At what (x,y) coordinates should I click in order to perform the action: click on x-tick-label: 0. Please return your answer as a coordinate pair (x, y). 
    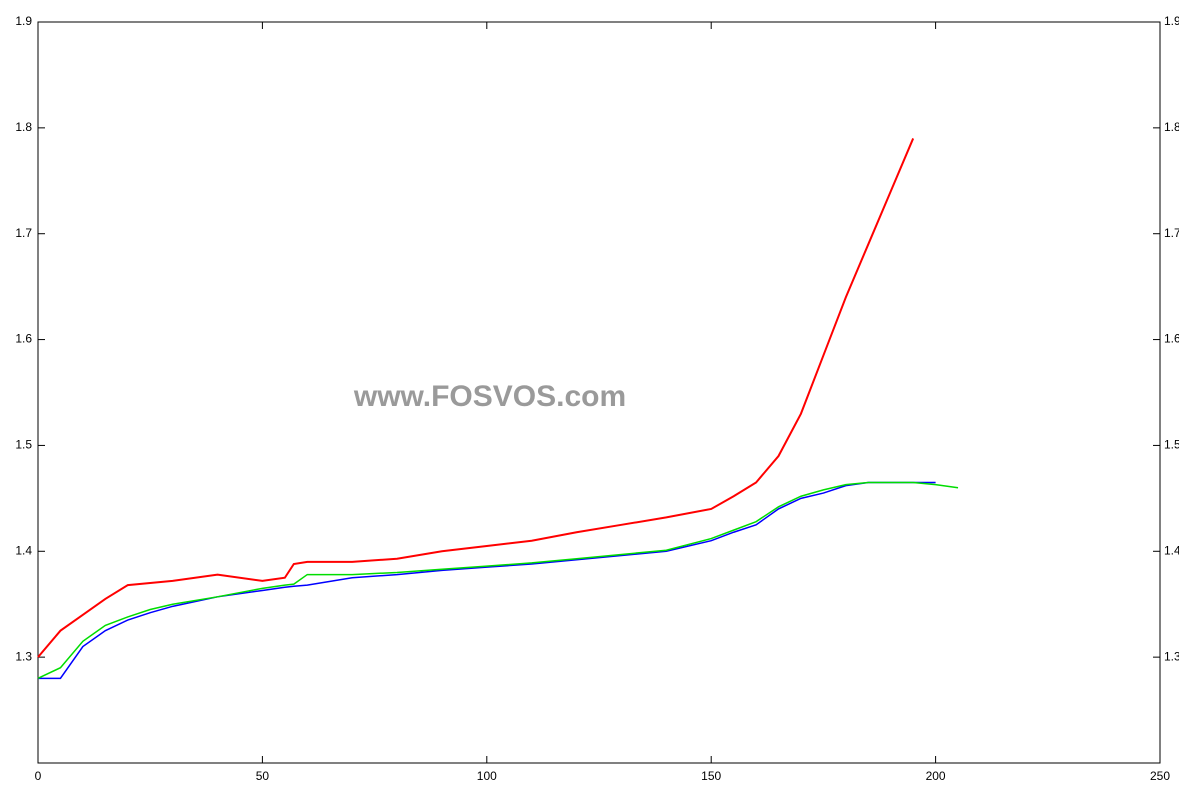
    Looking at the image, I should click on (38, 776).